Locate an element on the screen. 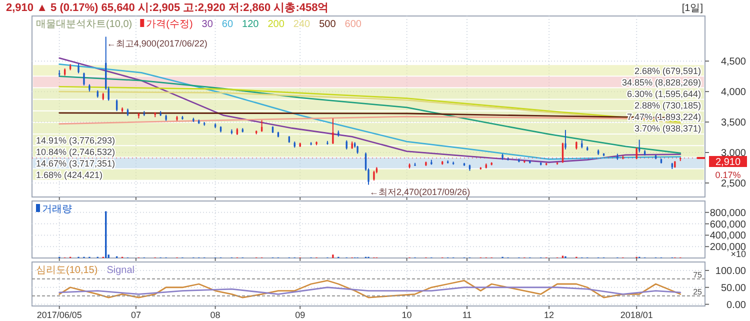  x-tick-label: 11 is located at coordinates (467, 315).